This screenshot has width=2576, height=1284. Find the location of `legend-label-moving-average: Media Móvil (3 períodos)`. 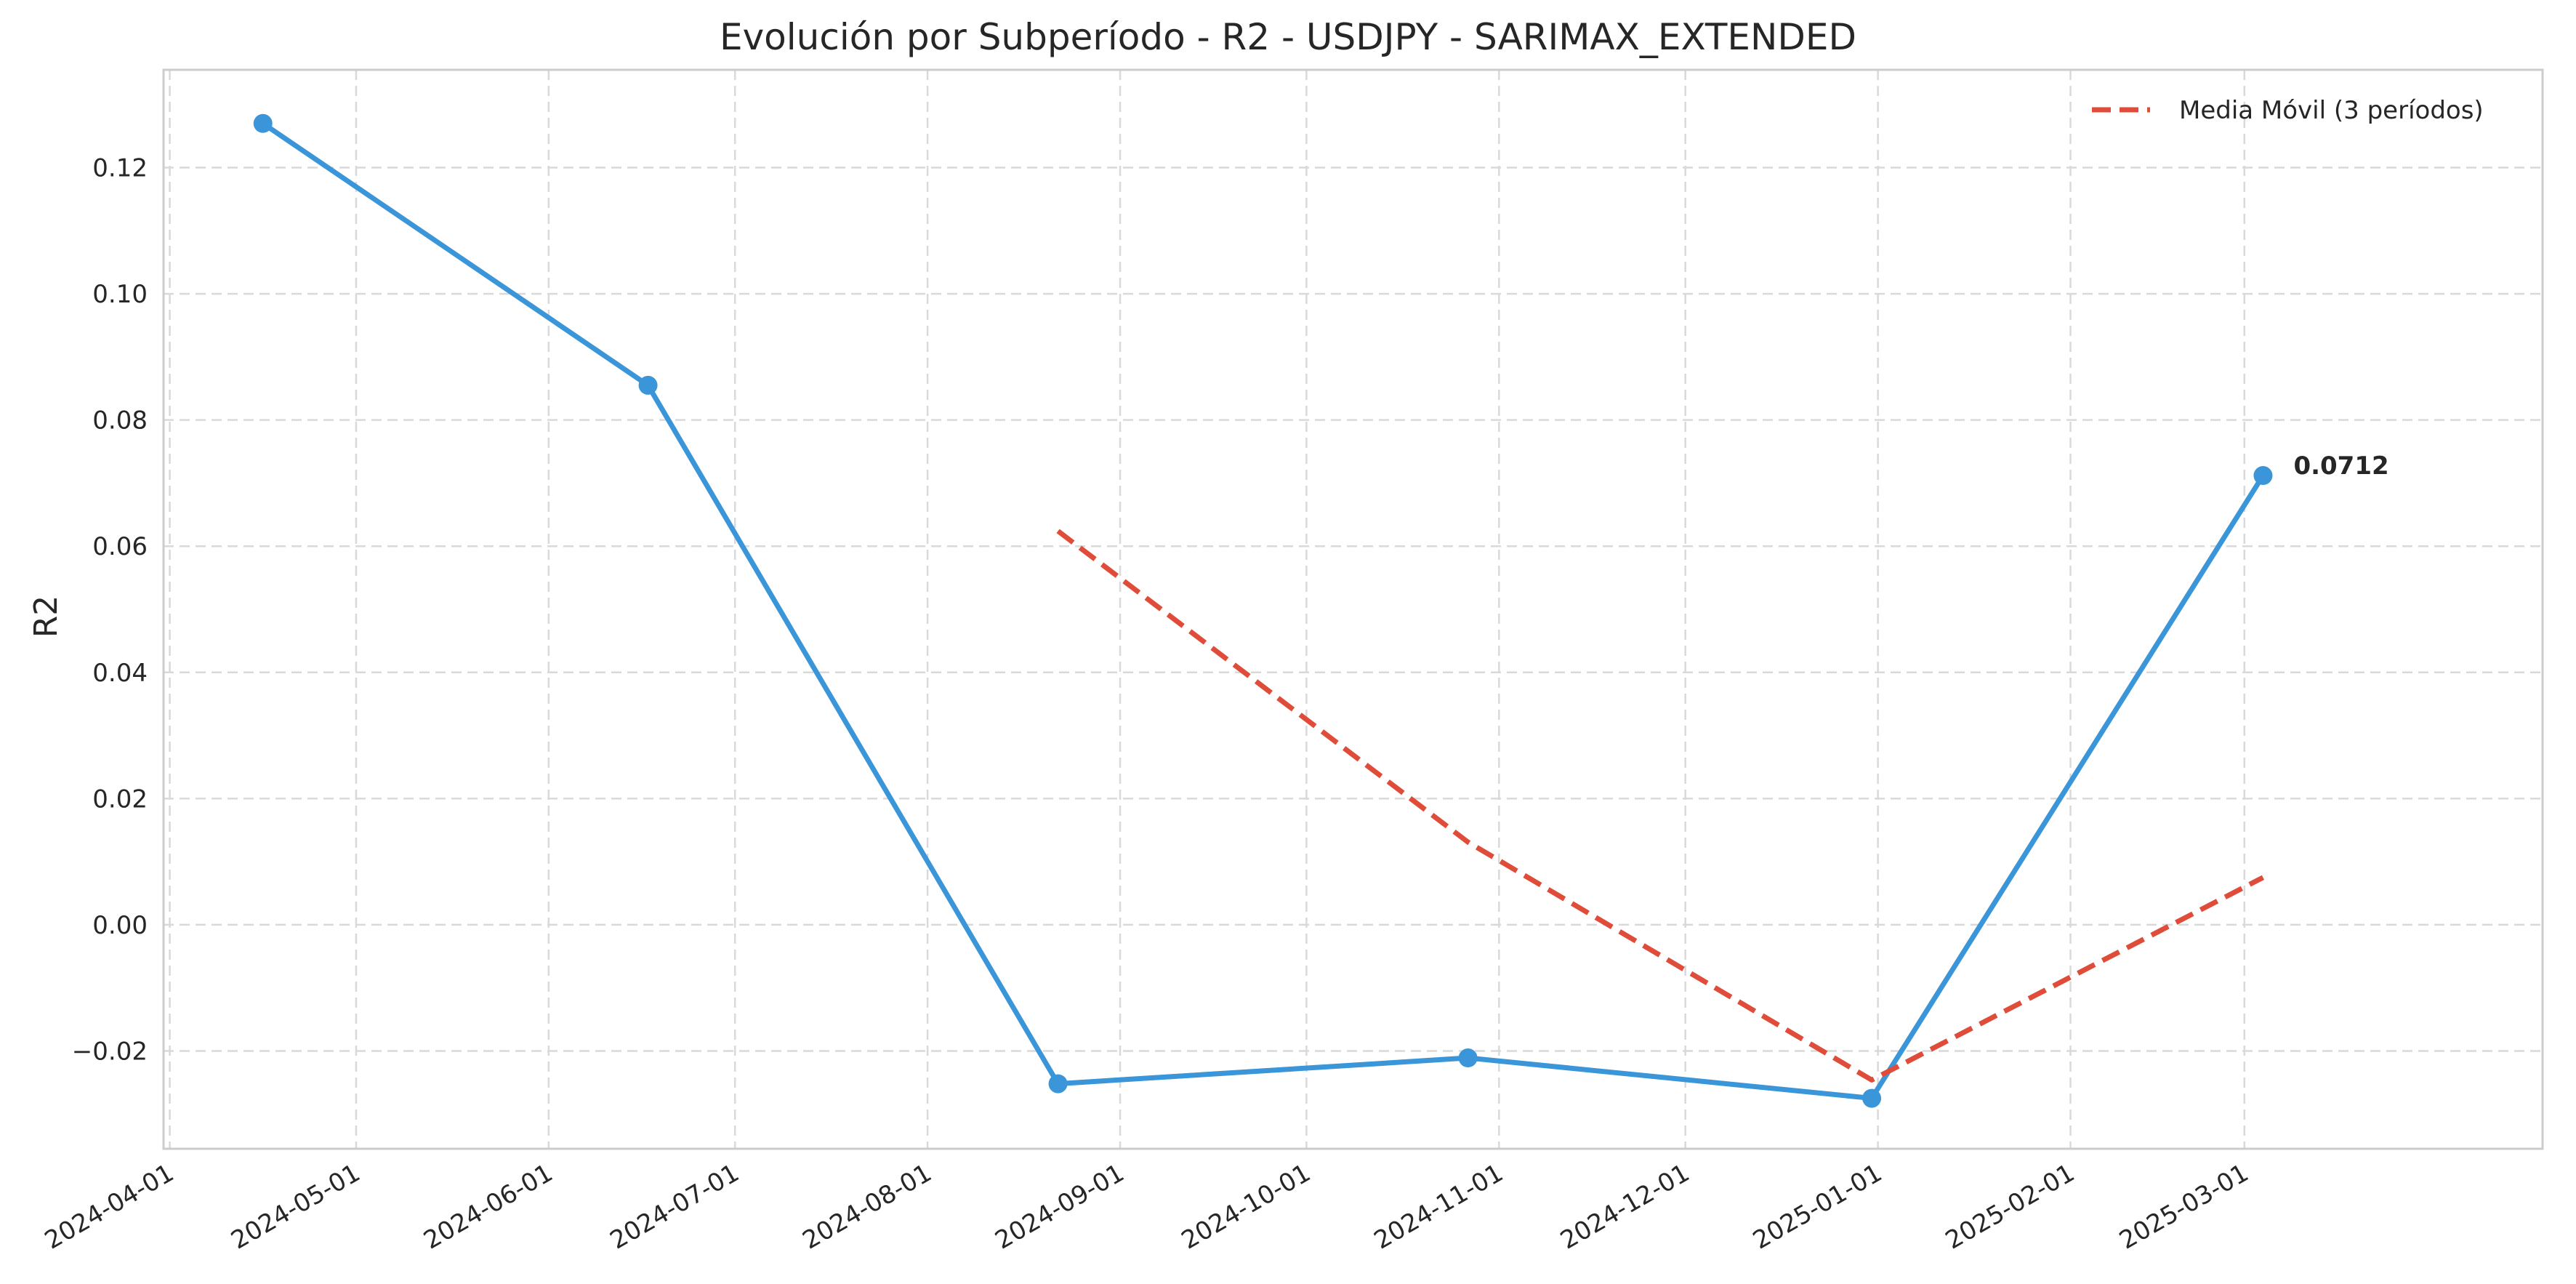

legend-label-moving-average: Media Móvil (3 períodos) is located at coordinates (2331, 110).